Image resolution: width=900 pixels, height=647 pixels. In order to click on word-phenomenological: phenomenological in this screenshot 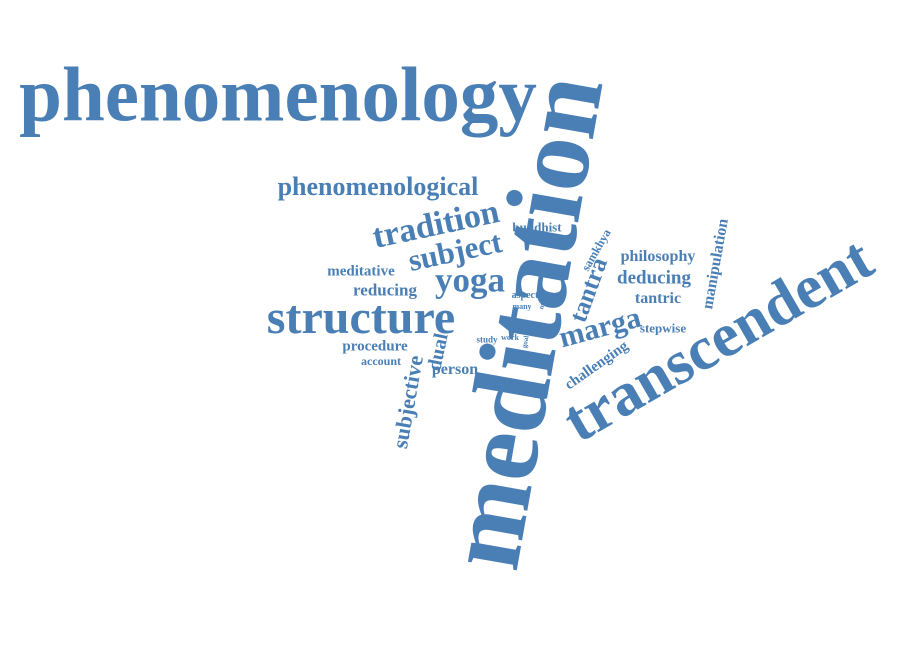, I will do `click(378, 187)`.